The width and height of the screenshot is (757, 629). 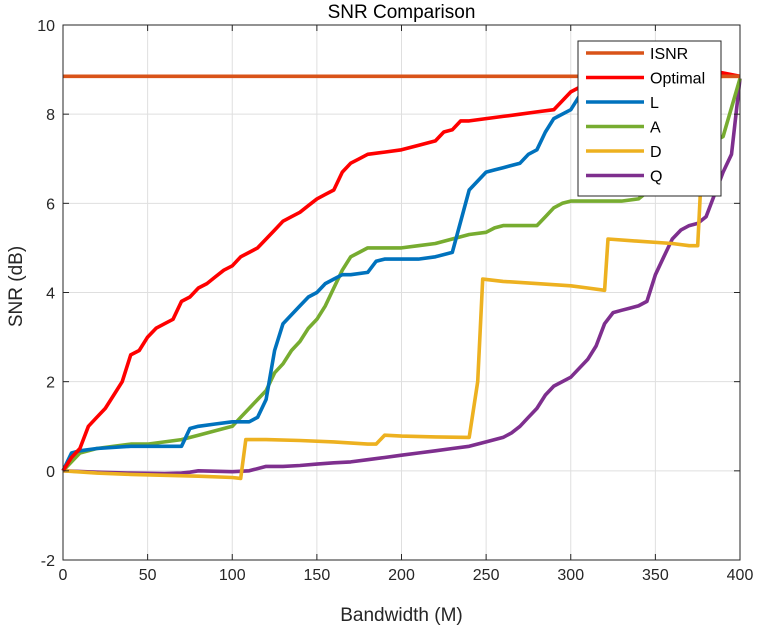 I want to click on legend-label-isnr: ISNR, so click(x=669, y=54).